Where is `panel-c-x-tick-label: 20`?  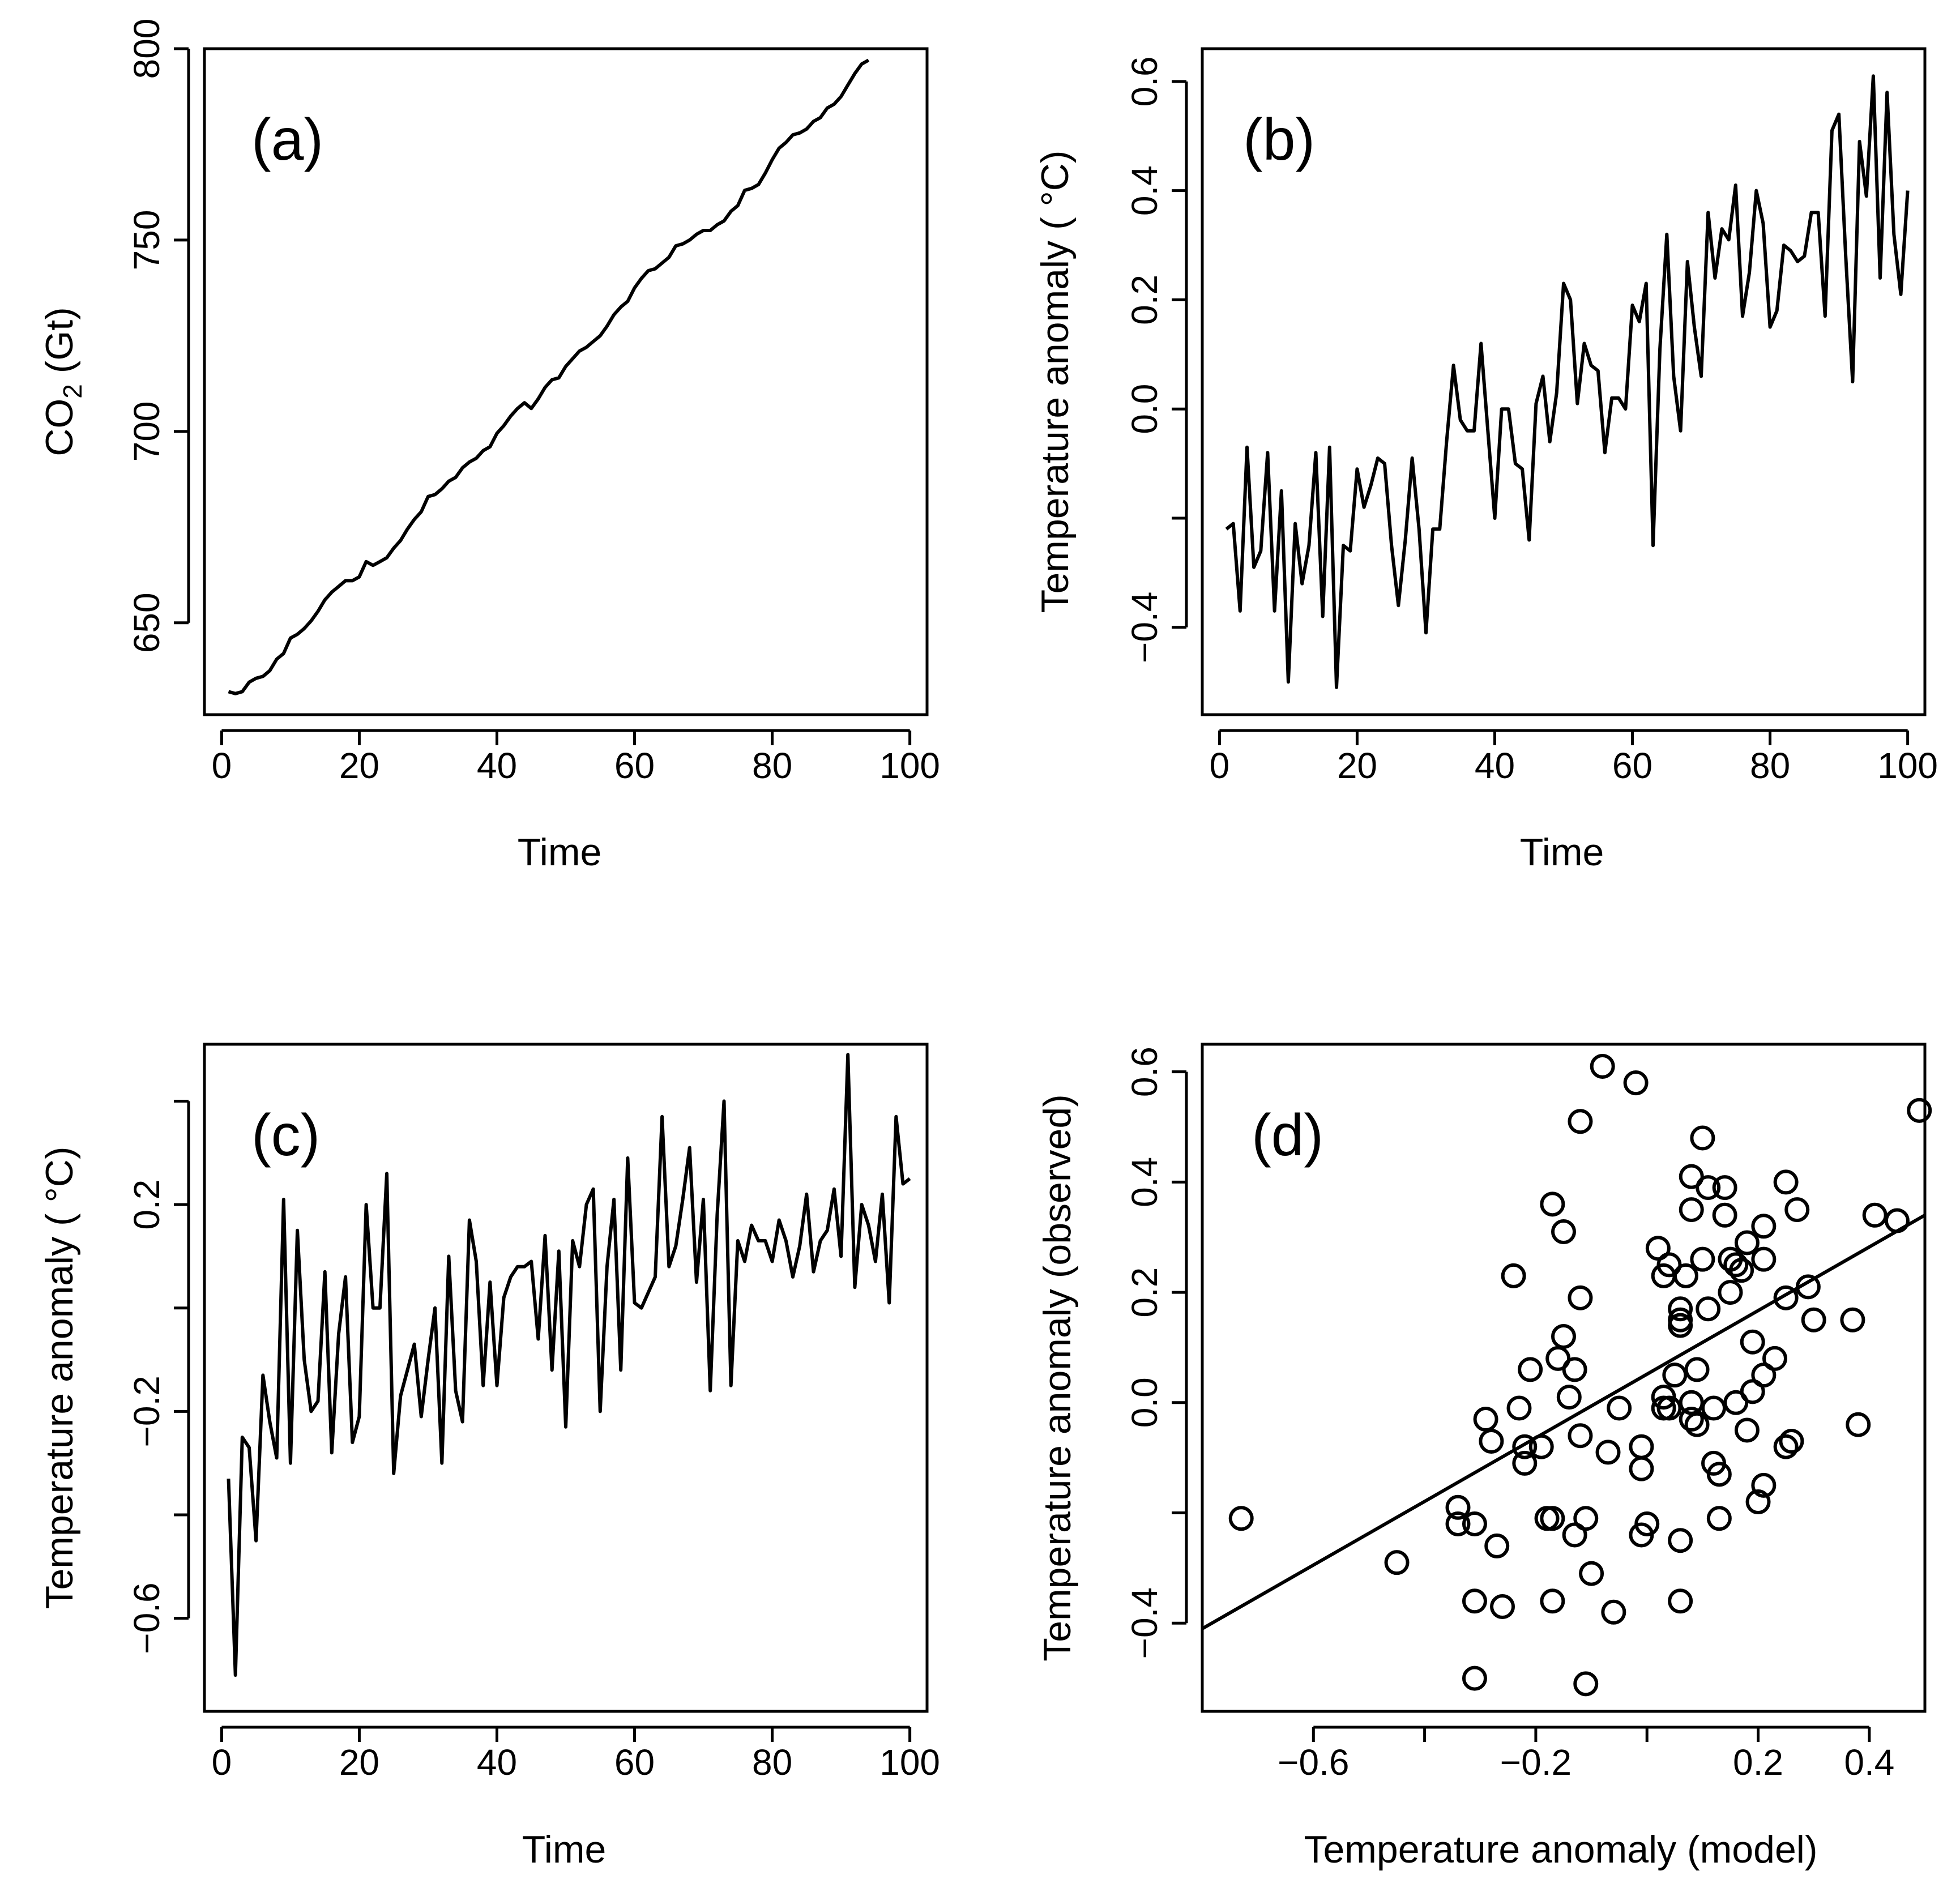
panel-c-x-tick-label: 20 is located at coordinates (359, 1762).